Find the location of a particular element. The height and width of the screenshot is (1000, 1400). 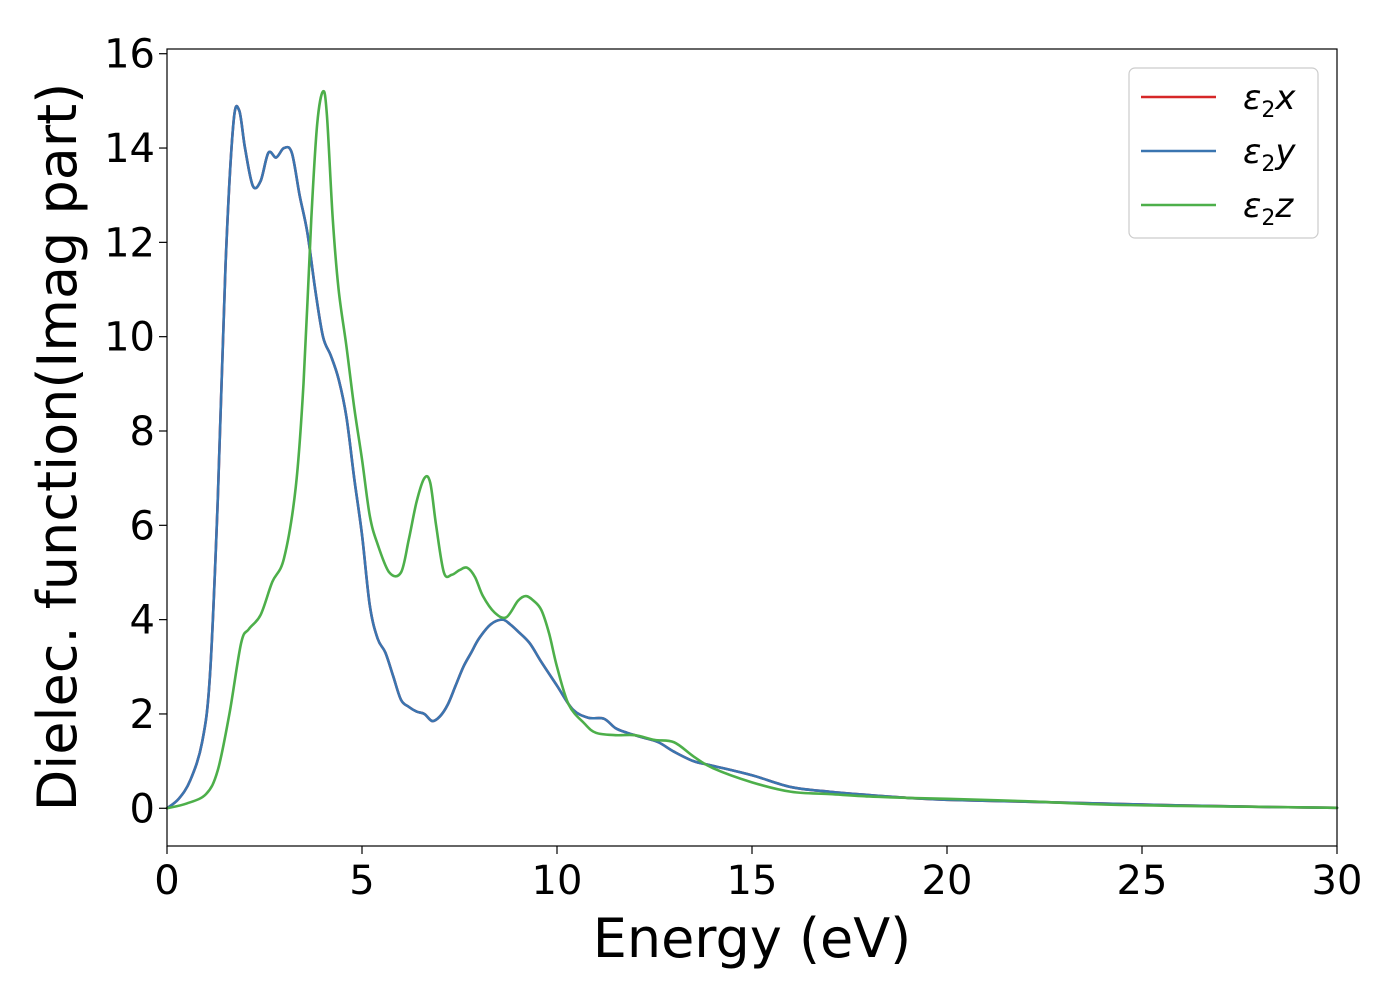

legend: ε2x ε2y ε2z is located at coordinates (1223, 153).